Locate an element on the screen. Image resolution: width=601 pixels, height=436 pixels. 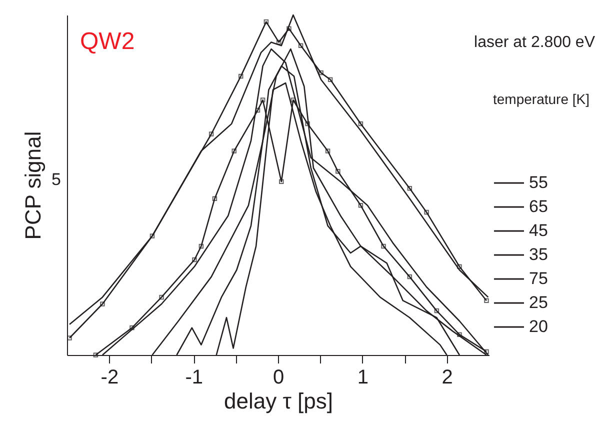
legend-title: temperature [K] is located at coordinates (541, 99).